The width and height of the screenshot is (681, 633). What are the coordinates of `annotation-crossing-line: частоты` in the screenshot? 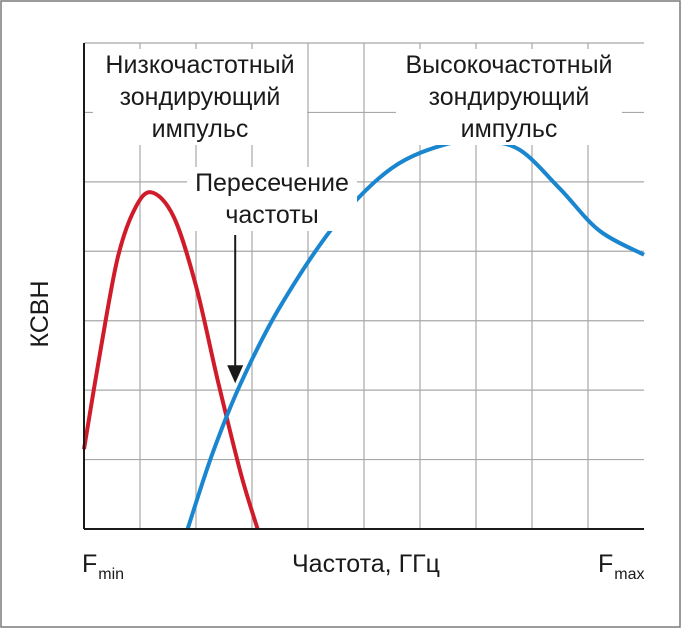 It's located at (271, 215).